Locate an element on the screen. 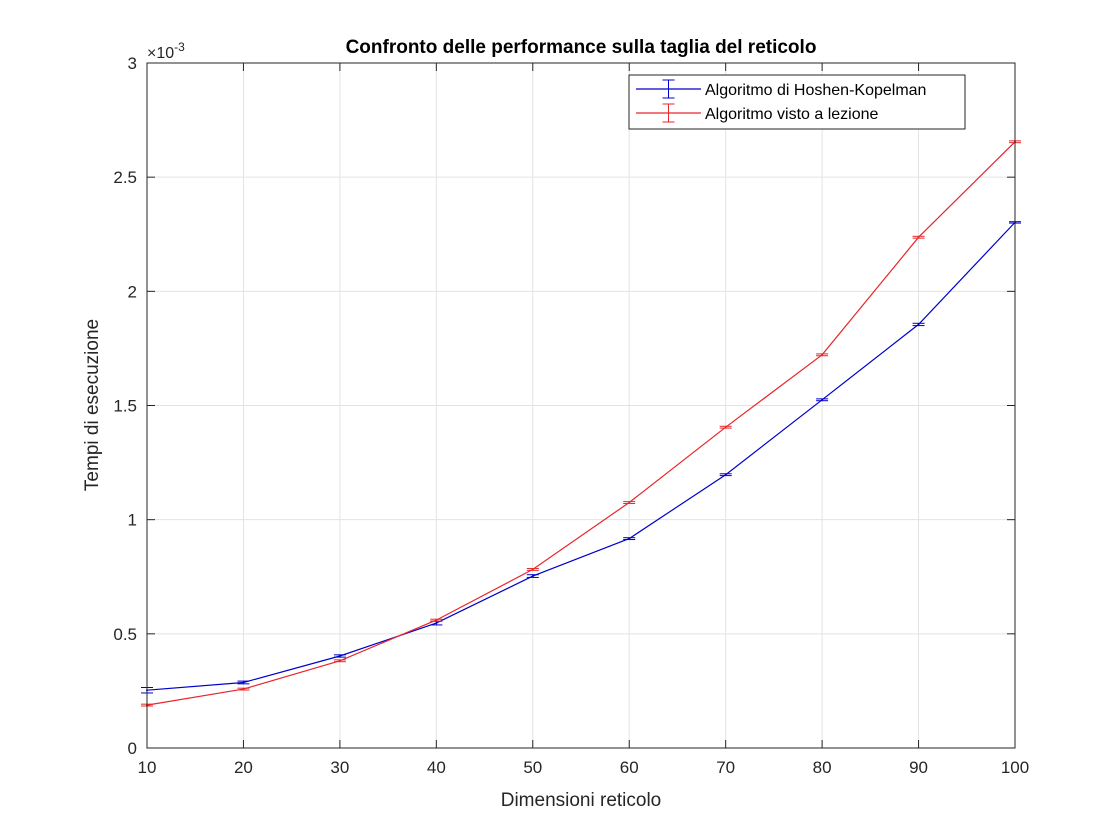  y-tick-label: 2.5 is located at coordinates (125, 177).